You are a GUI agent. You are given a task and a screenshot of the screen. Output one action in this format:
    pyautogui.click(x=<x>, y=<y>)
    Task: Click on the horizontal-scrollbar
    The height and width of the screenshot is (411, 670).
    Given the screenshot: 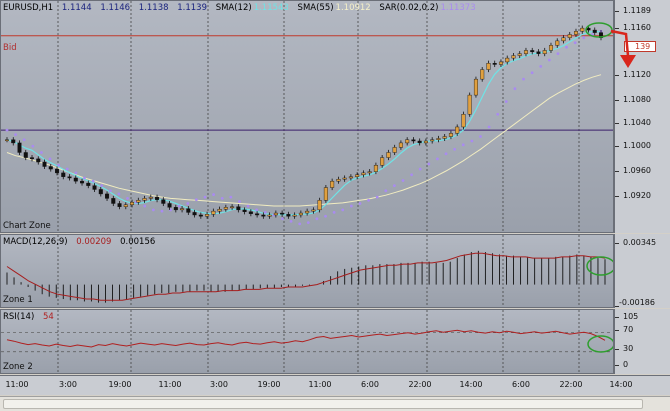 What is the action you would take?
    pyautogui.click(x=335, y=403)
    